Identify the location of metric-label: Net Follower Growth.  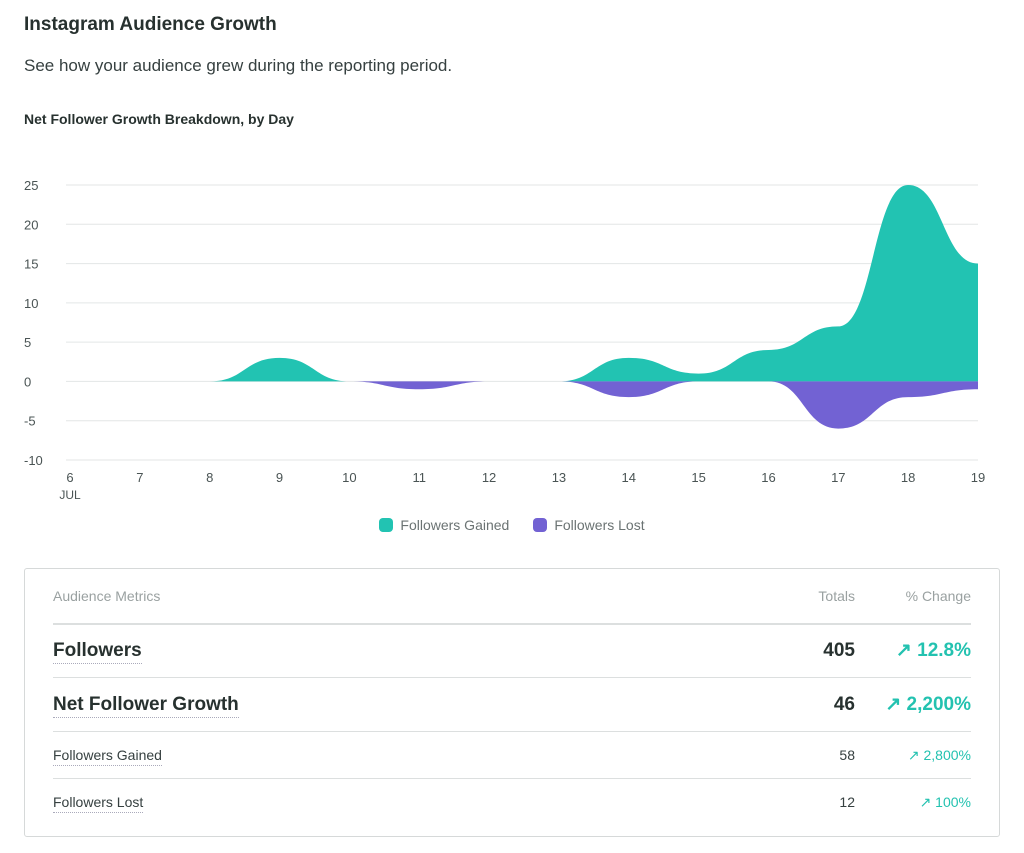
(146, 705).